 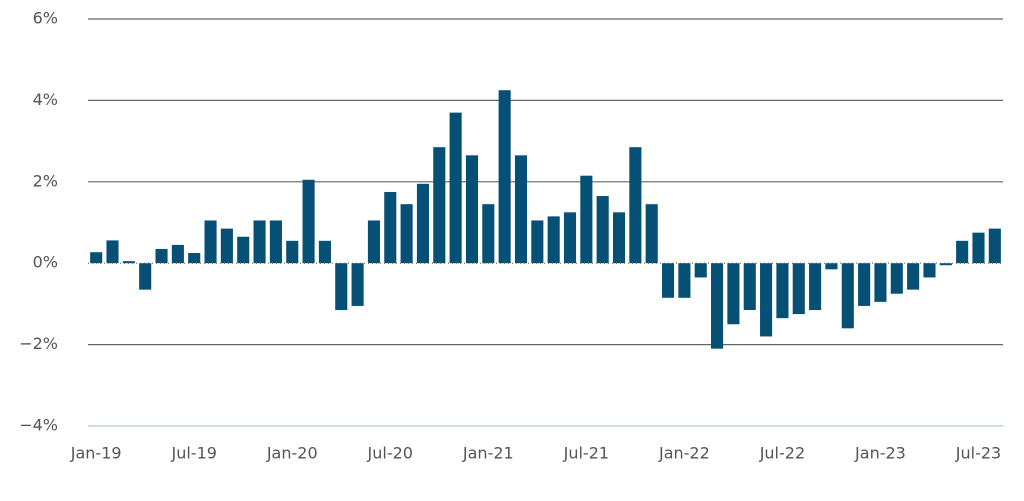 What do you see at coordinates (782, 453) in the screenshot?
I see `x-tick-label: Jul-22` at bounding box center [782, 453].